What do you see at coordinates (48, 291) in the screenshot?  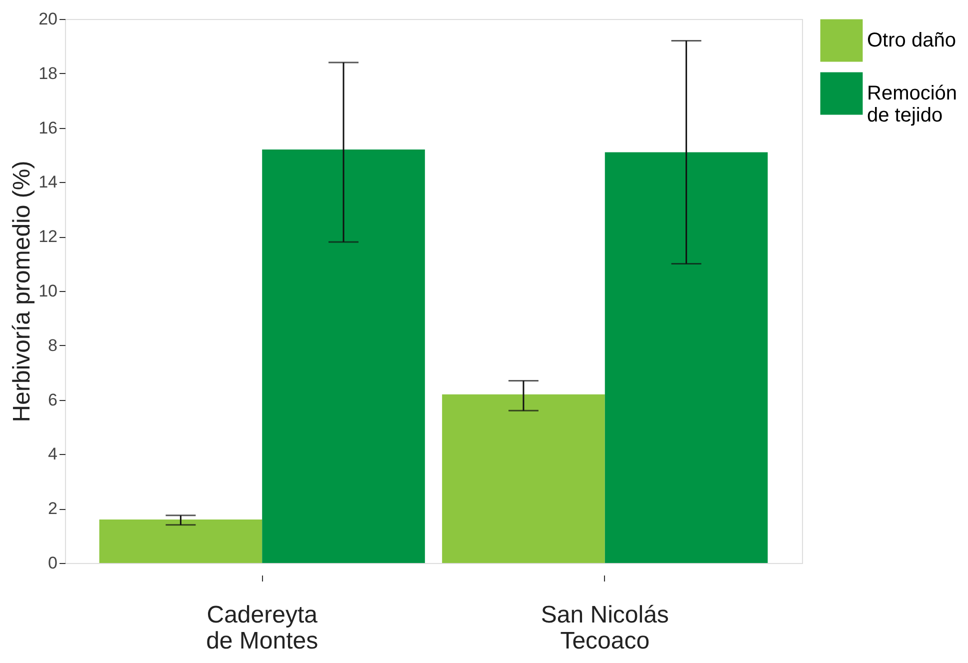 I see `y-tick-label: 10` at bounding box center [48, 291].